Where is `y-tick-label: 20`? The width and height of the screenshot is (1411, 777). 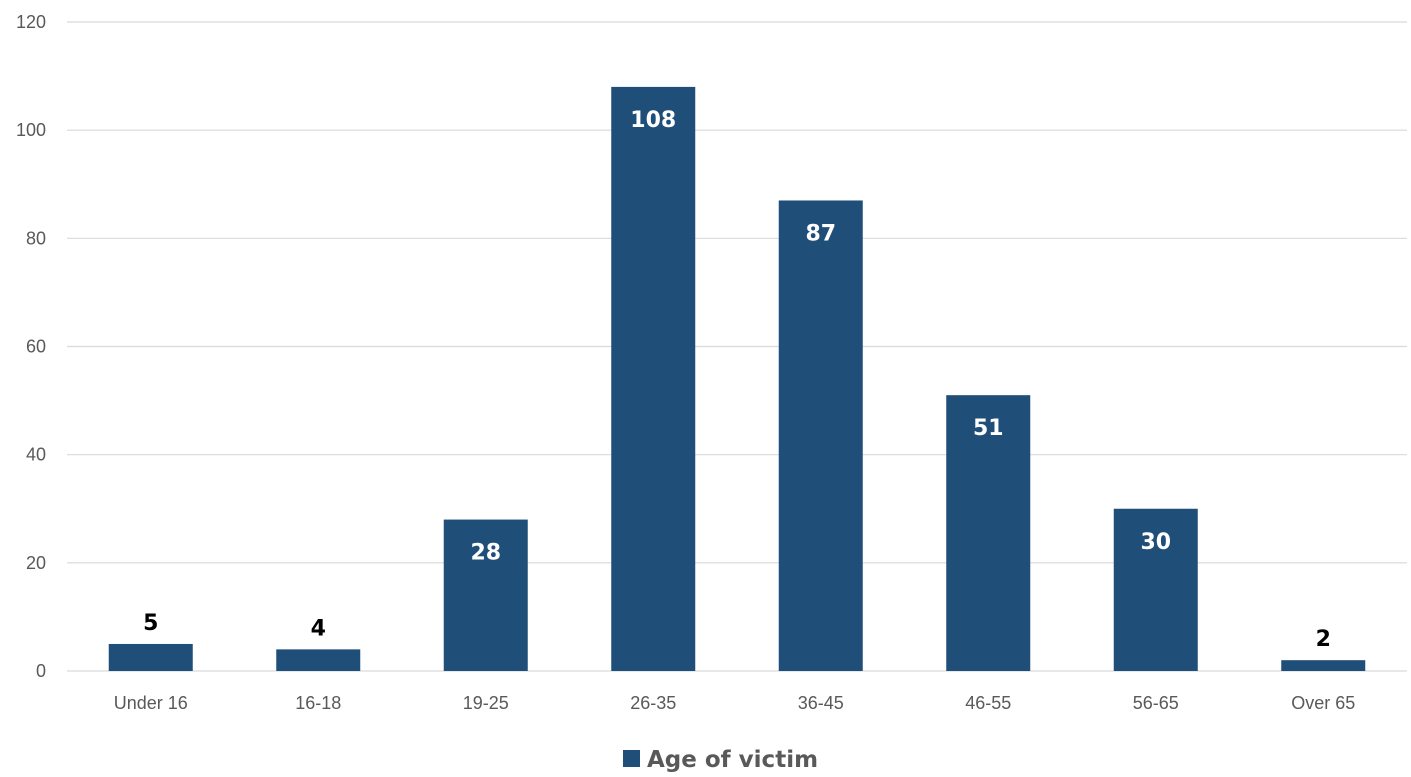 y-tick-label: 20 is located at coordinates (36, 563).